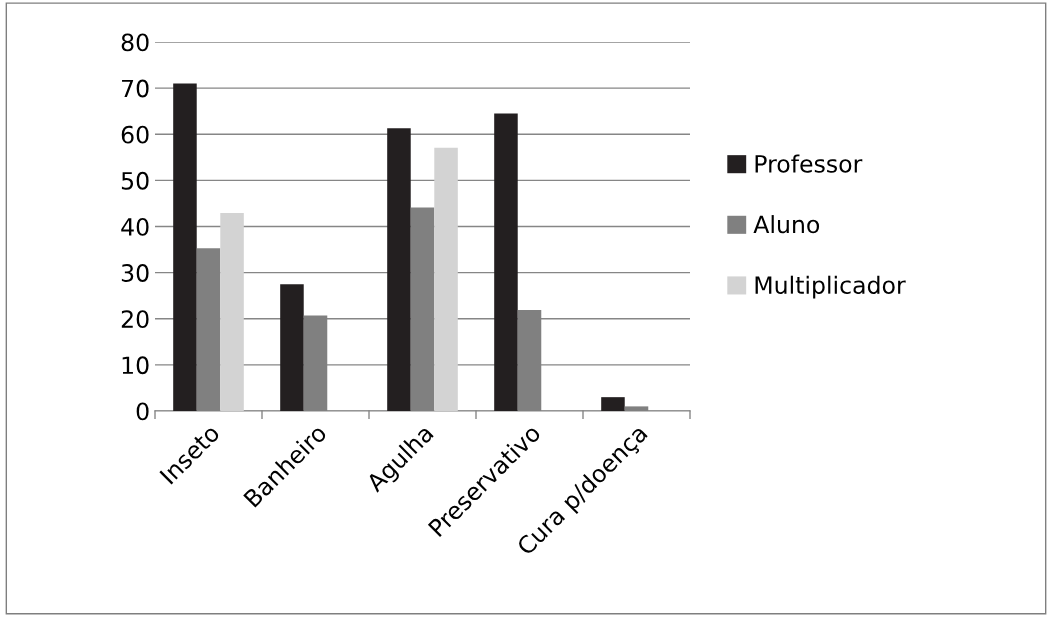 The height and width of the screenshot is (620, 1052). What do you see at coordinates (135, 365) in the screenshot?
I see `y-tick-label: 10` at bounding box center [135, 365].